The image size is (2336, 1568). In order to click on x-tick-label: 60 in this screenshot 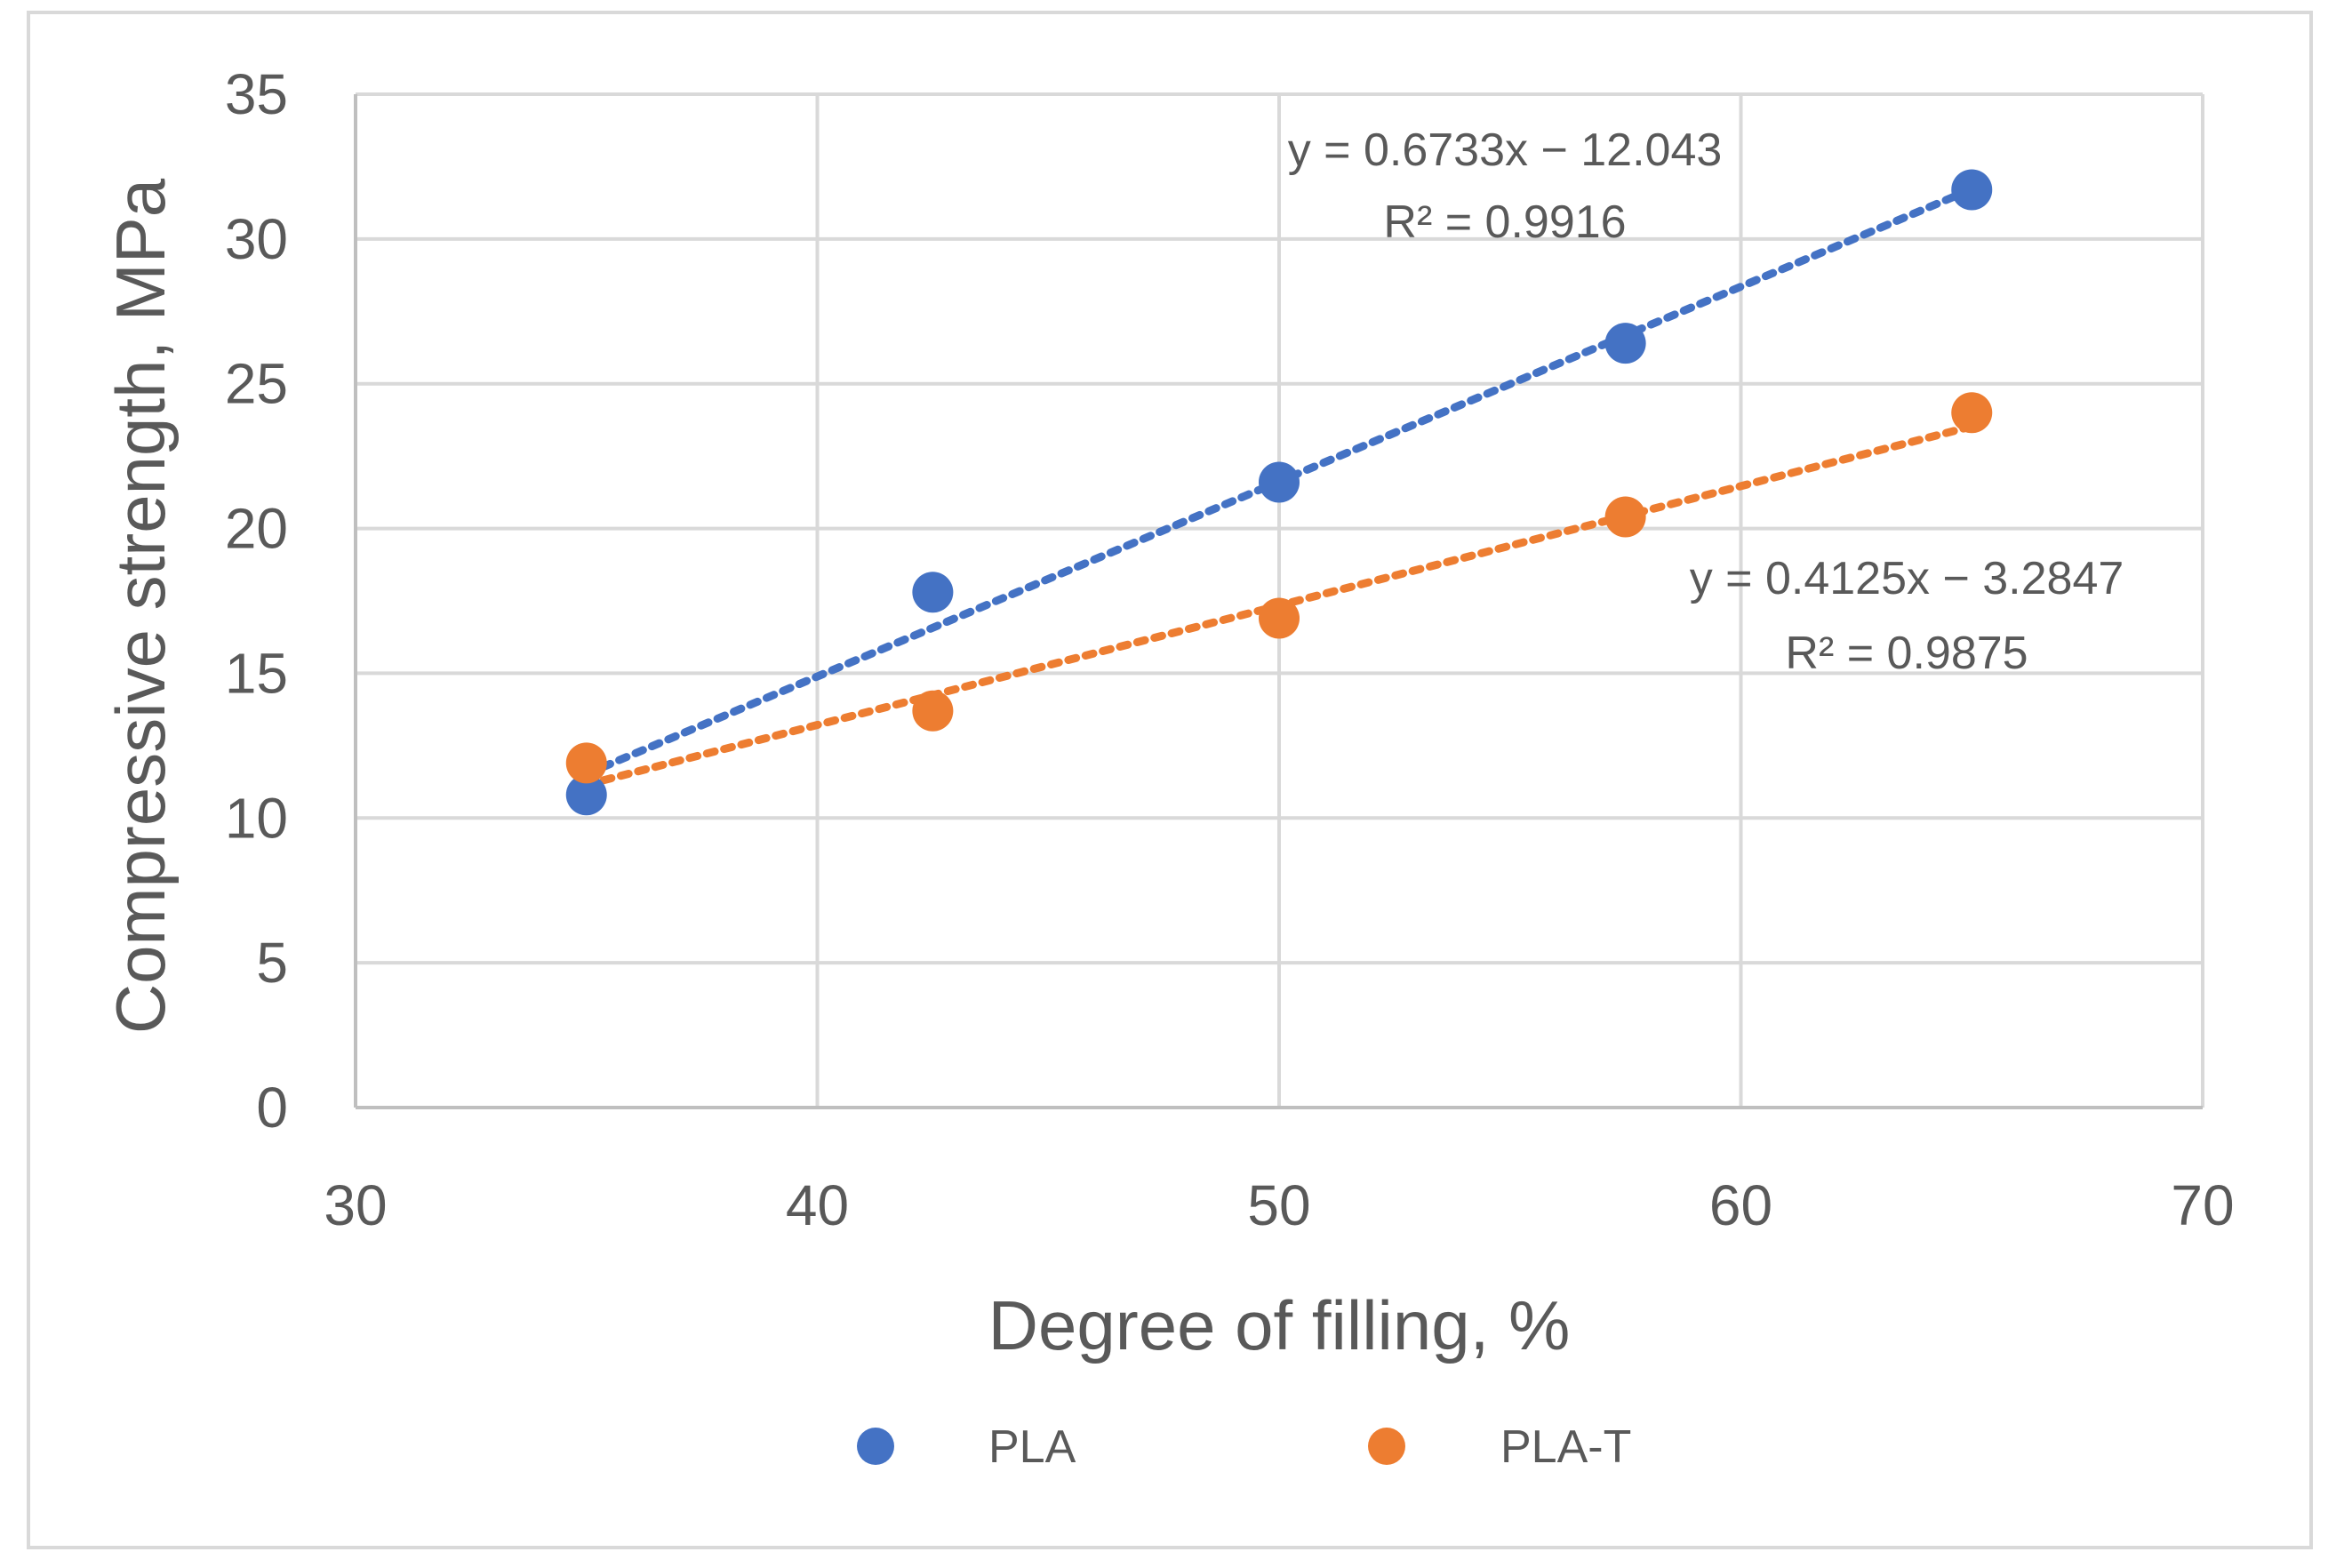, I will do `click(1740, 1205)`.